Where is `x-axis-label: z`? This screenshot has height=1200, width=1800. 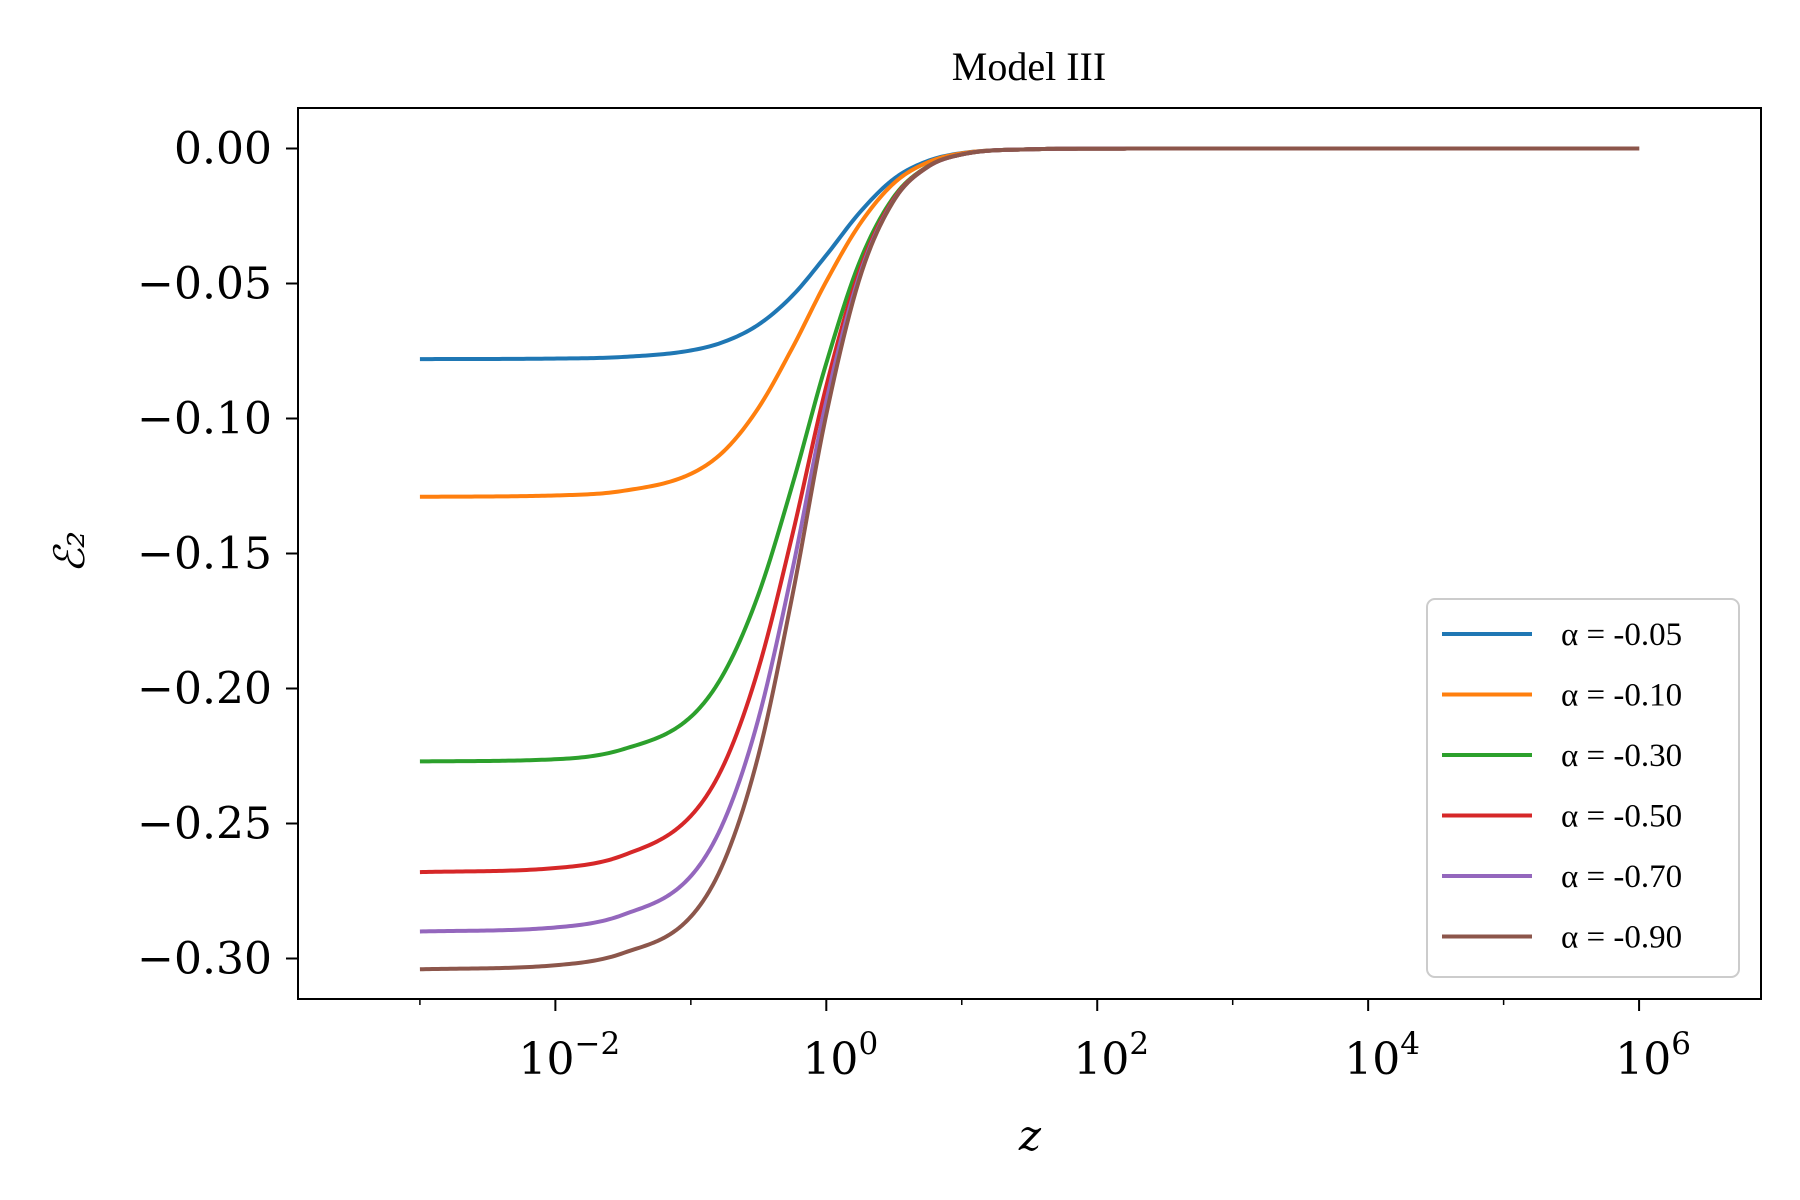
x-axis-label: z is located at coordinates (1030, 1135).